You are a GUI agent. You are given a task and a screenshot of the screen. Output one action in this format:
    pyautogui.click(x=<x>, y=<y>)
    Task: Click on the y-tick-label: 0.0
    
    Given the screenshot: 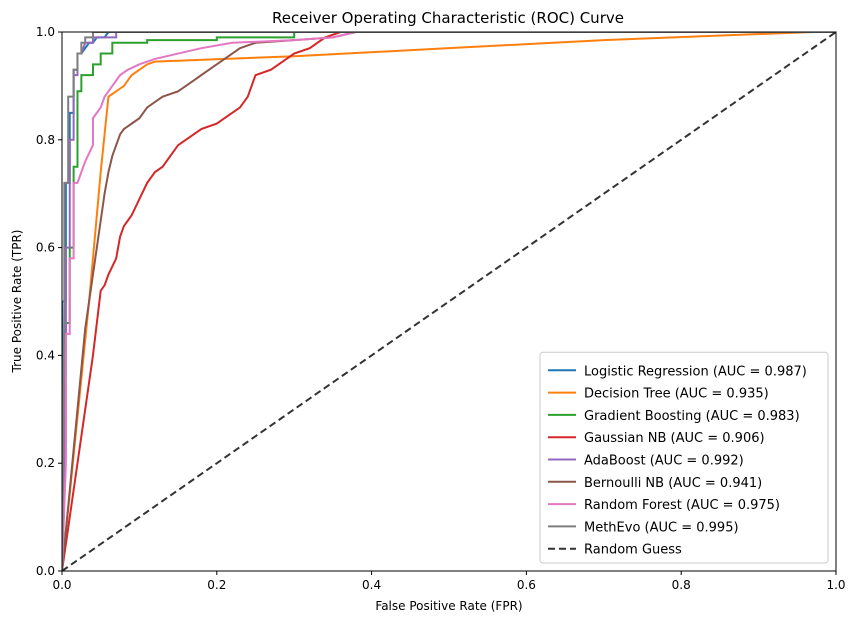 What is the action you would take?
    pyautogui.click(x=45, y=571)
    